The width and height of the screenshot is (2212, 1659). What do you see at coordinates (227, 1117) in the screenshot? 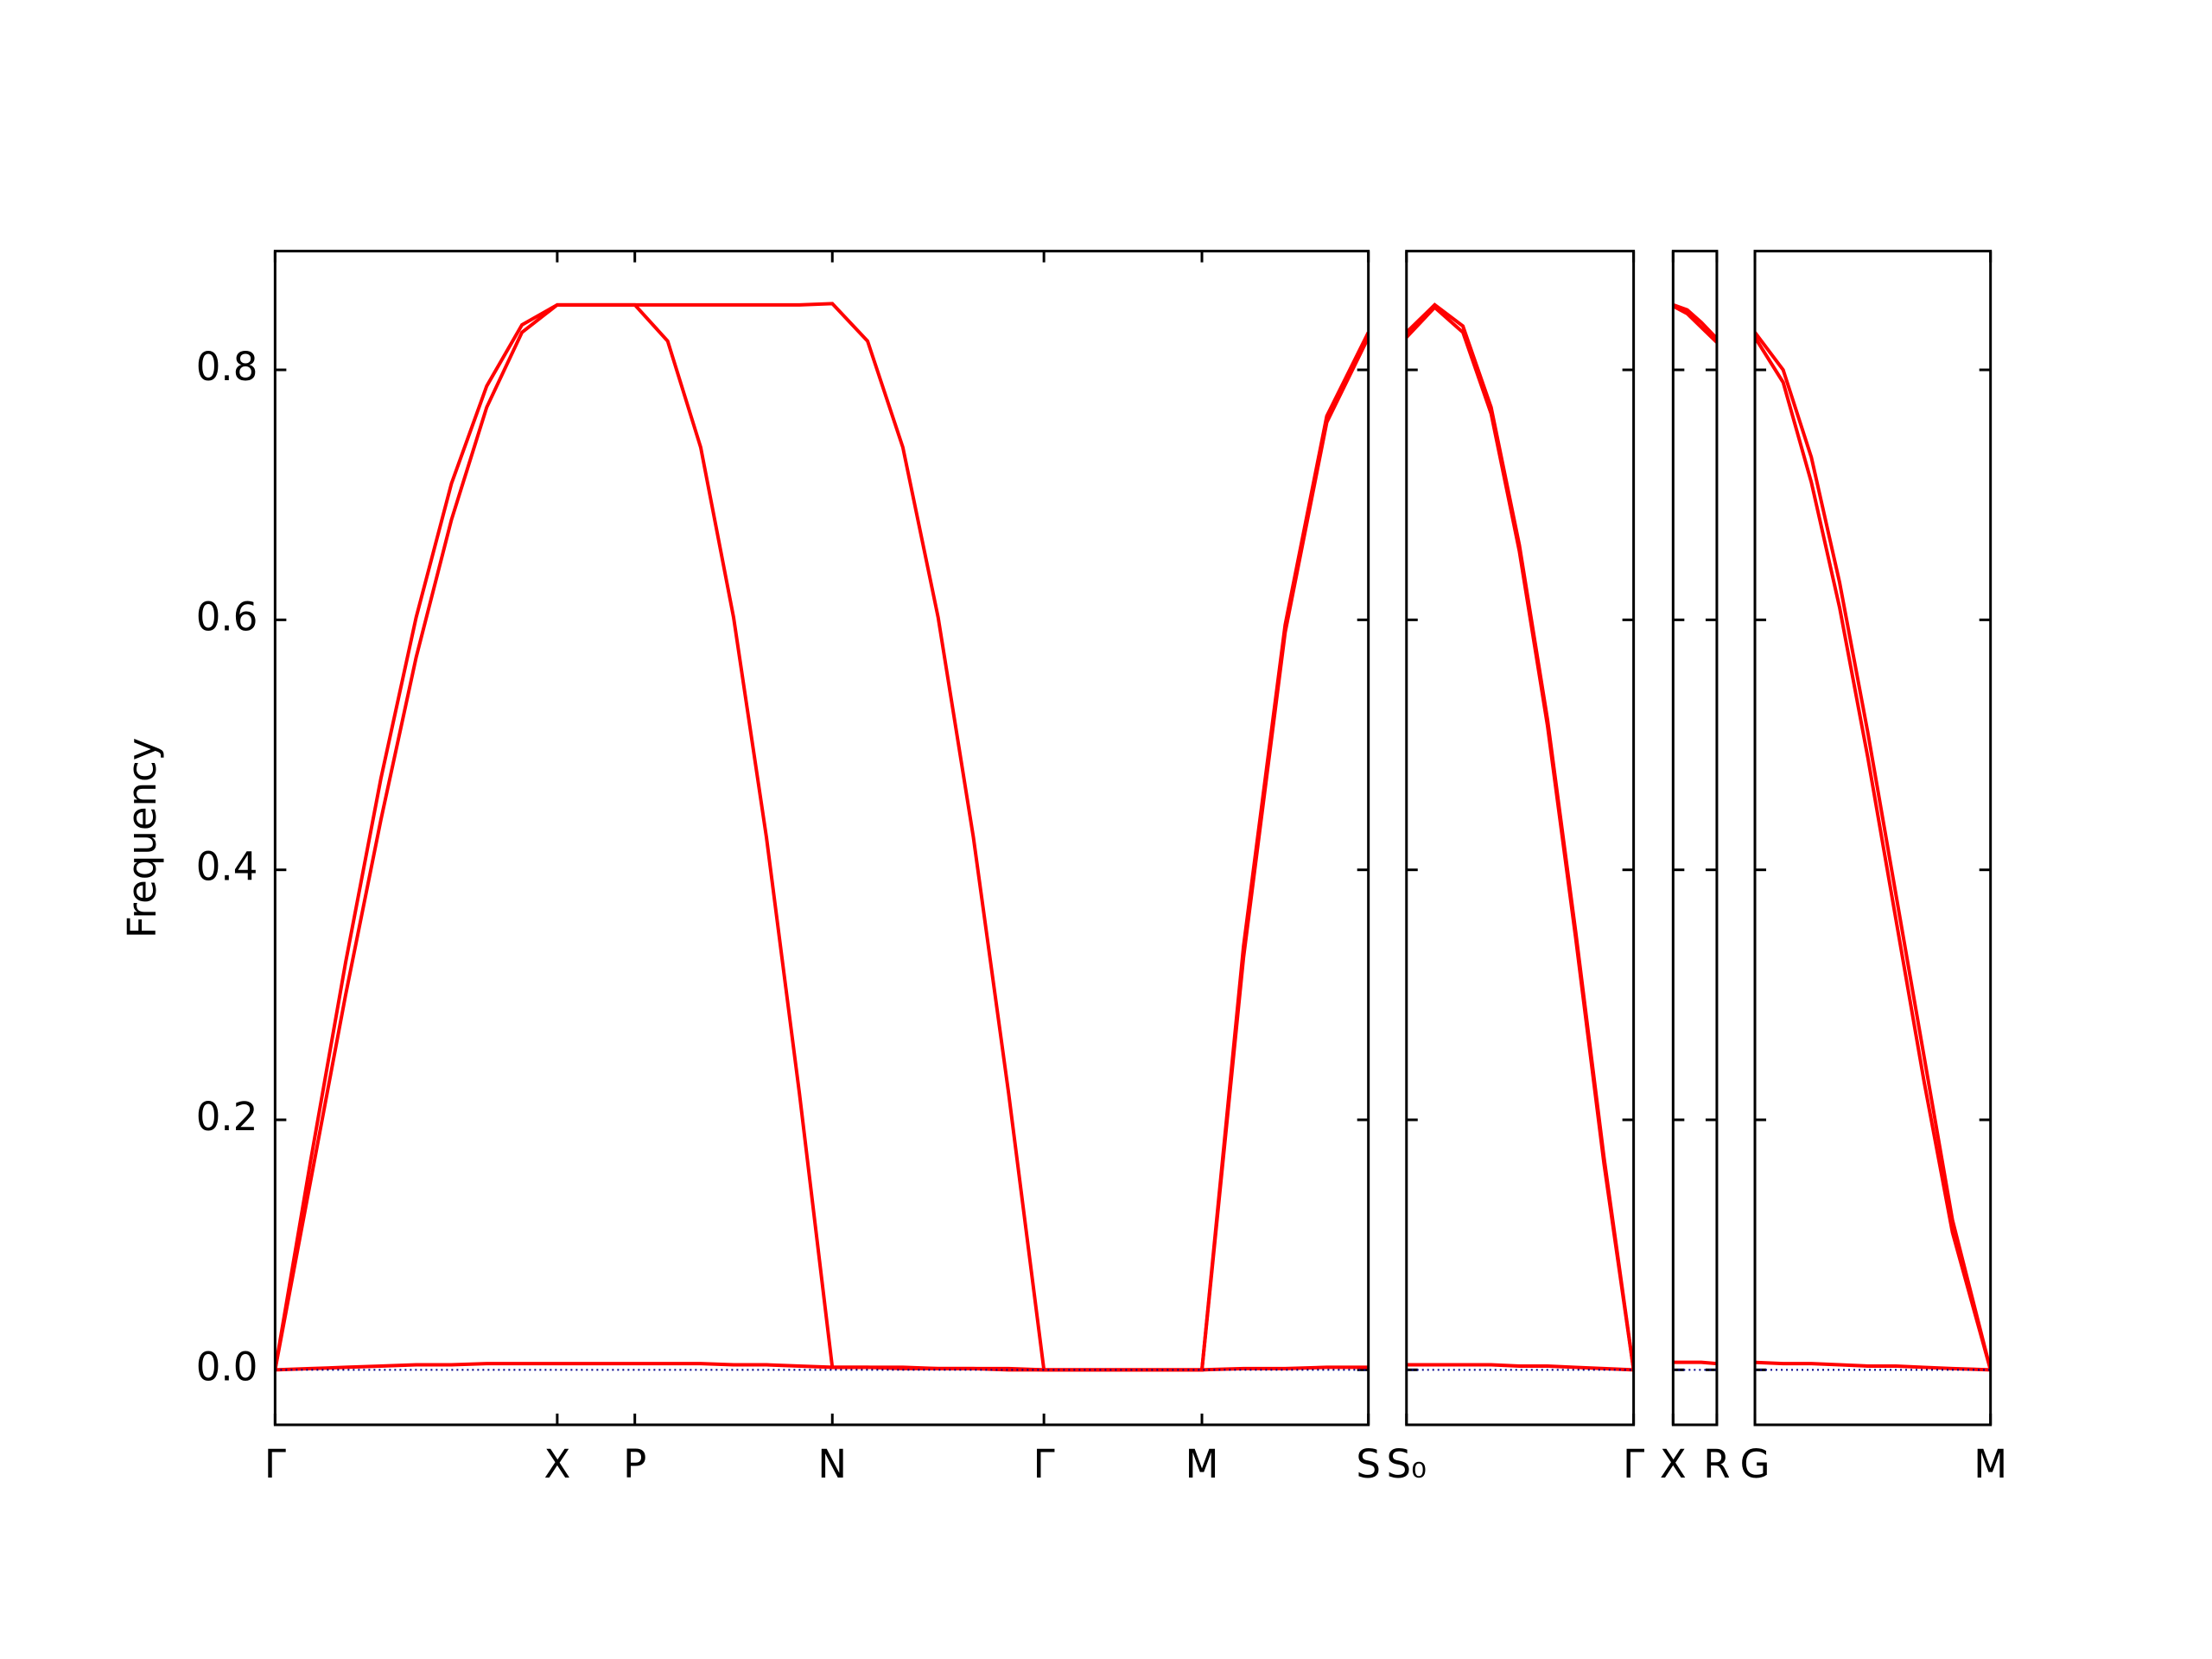
I see `y-tick-label: 0.2` at bounding box center [227, 1117].